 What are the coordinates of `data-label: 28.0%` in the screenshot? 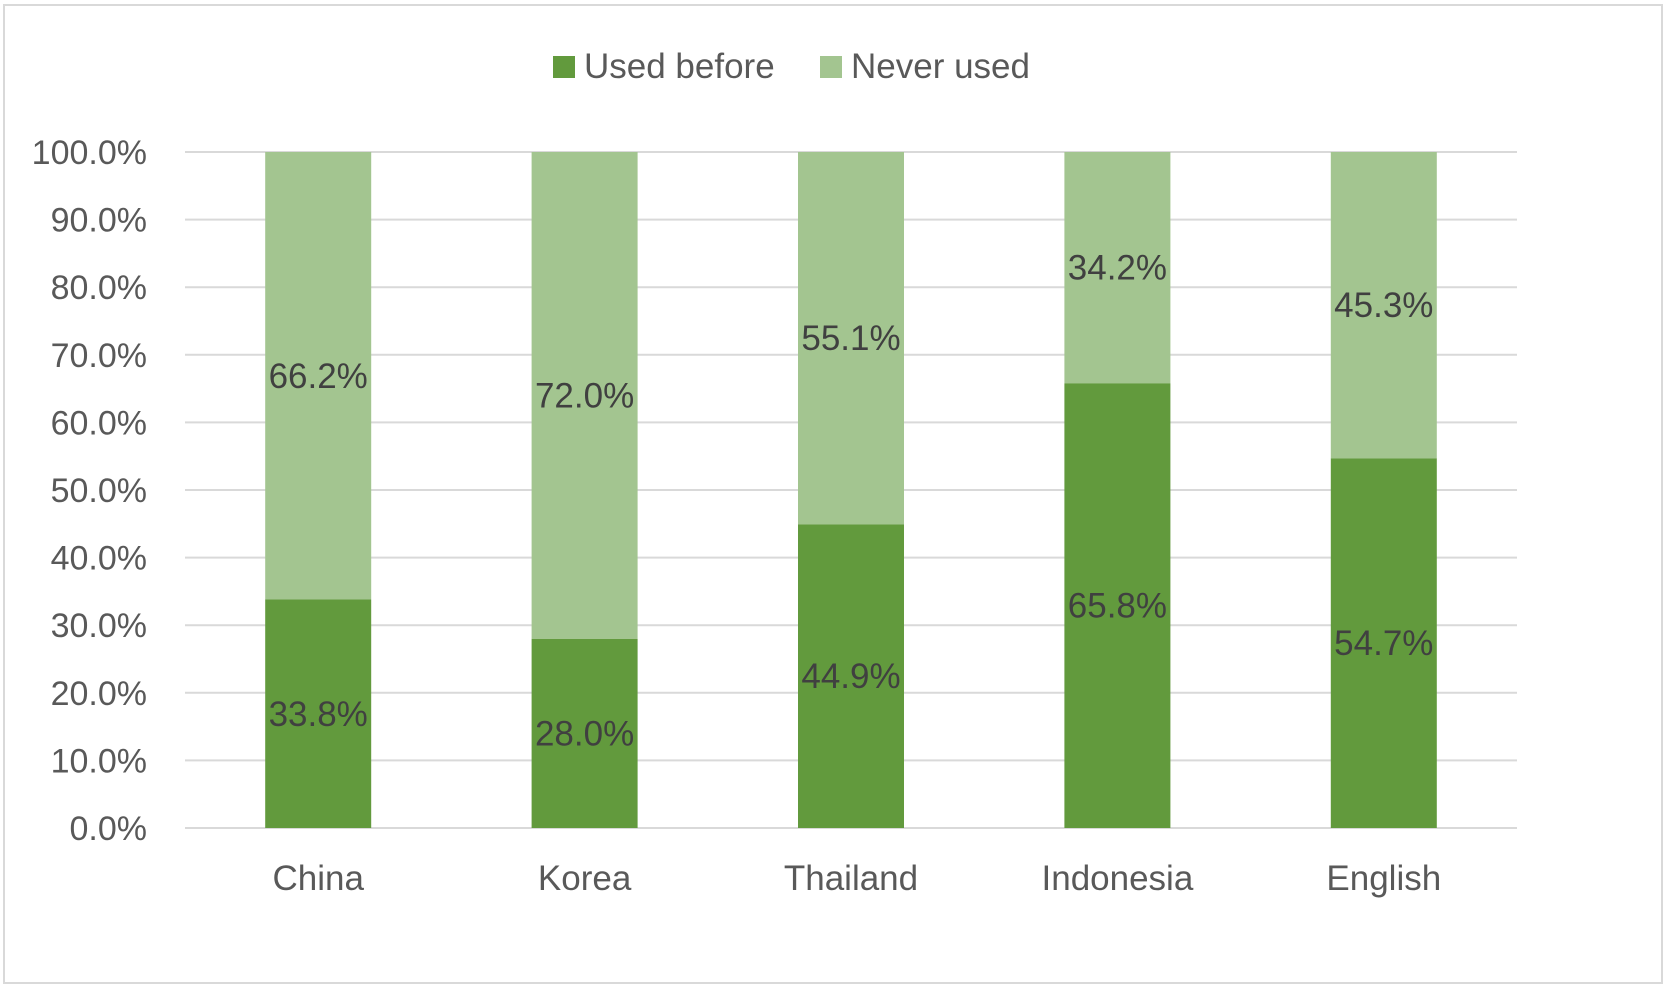 It's located at (584, 733).